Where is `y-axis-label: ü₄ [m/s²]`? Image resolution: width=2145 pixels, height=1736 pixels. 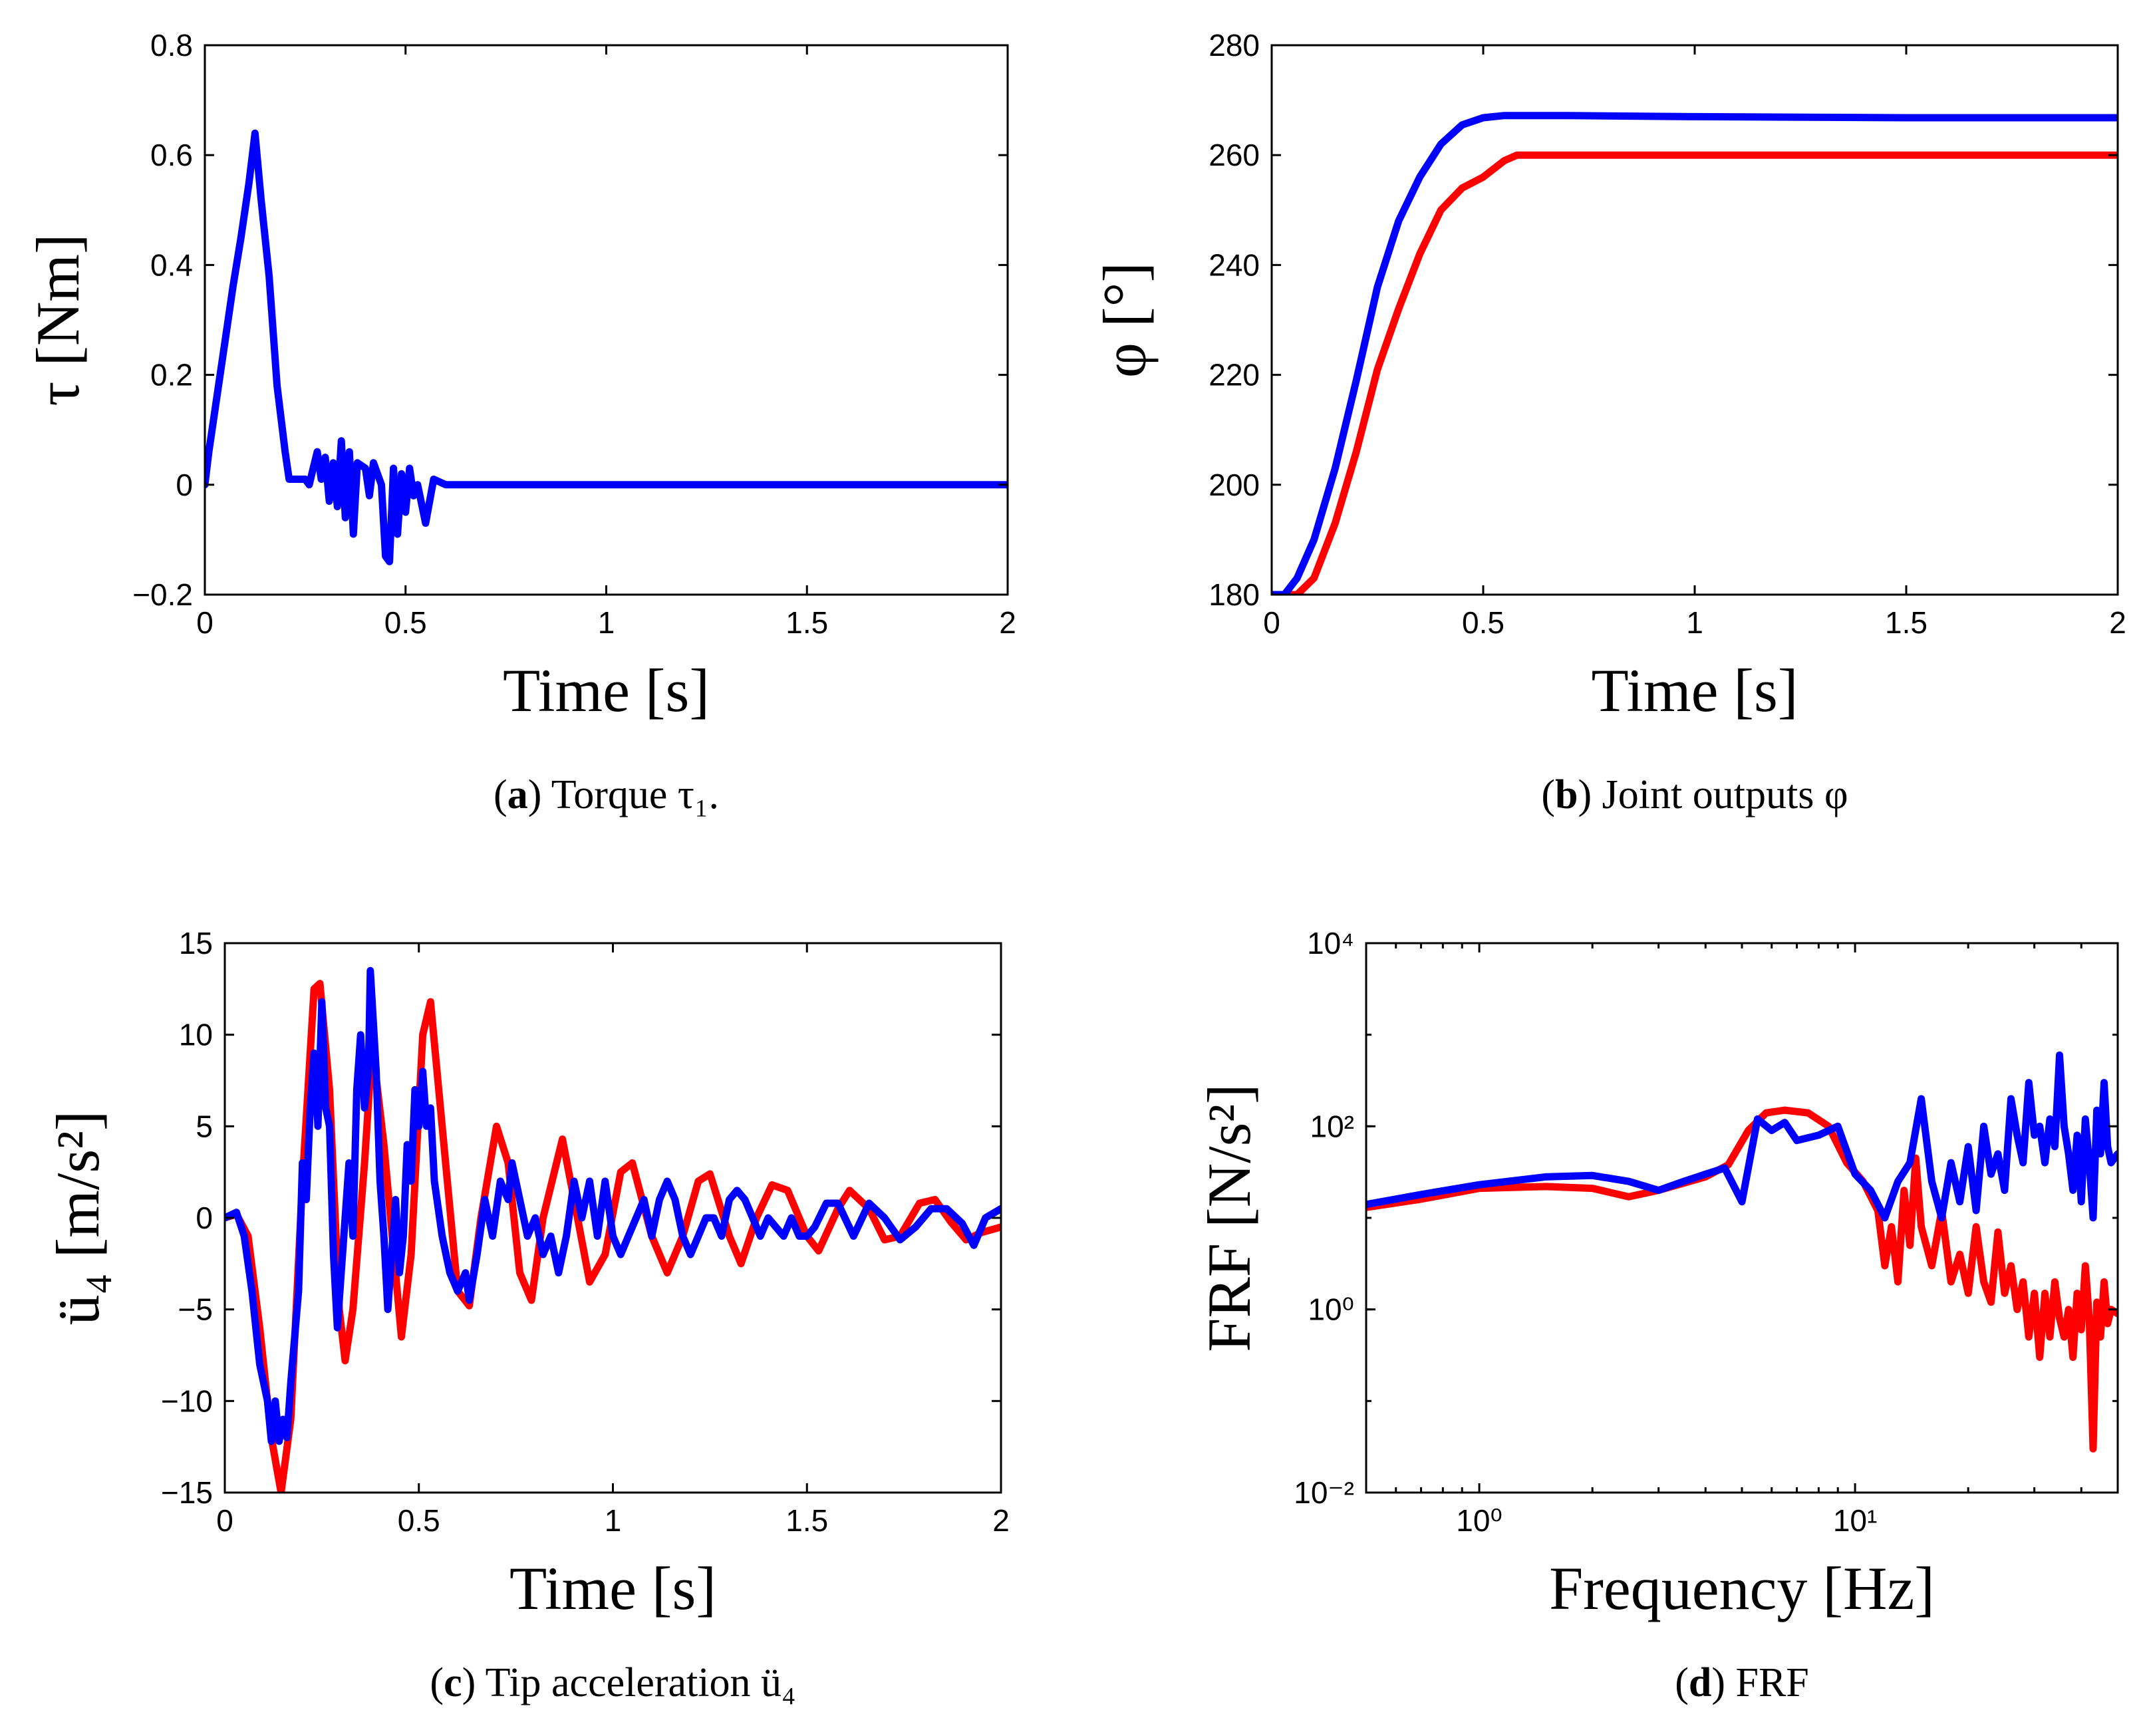 y-axis-label: ü₄ [m/s²] is located at coordinates (78, 1218).